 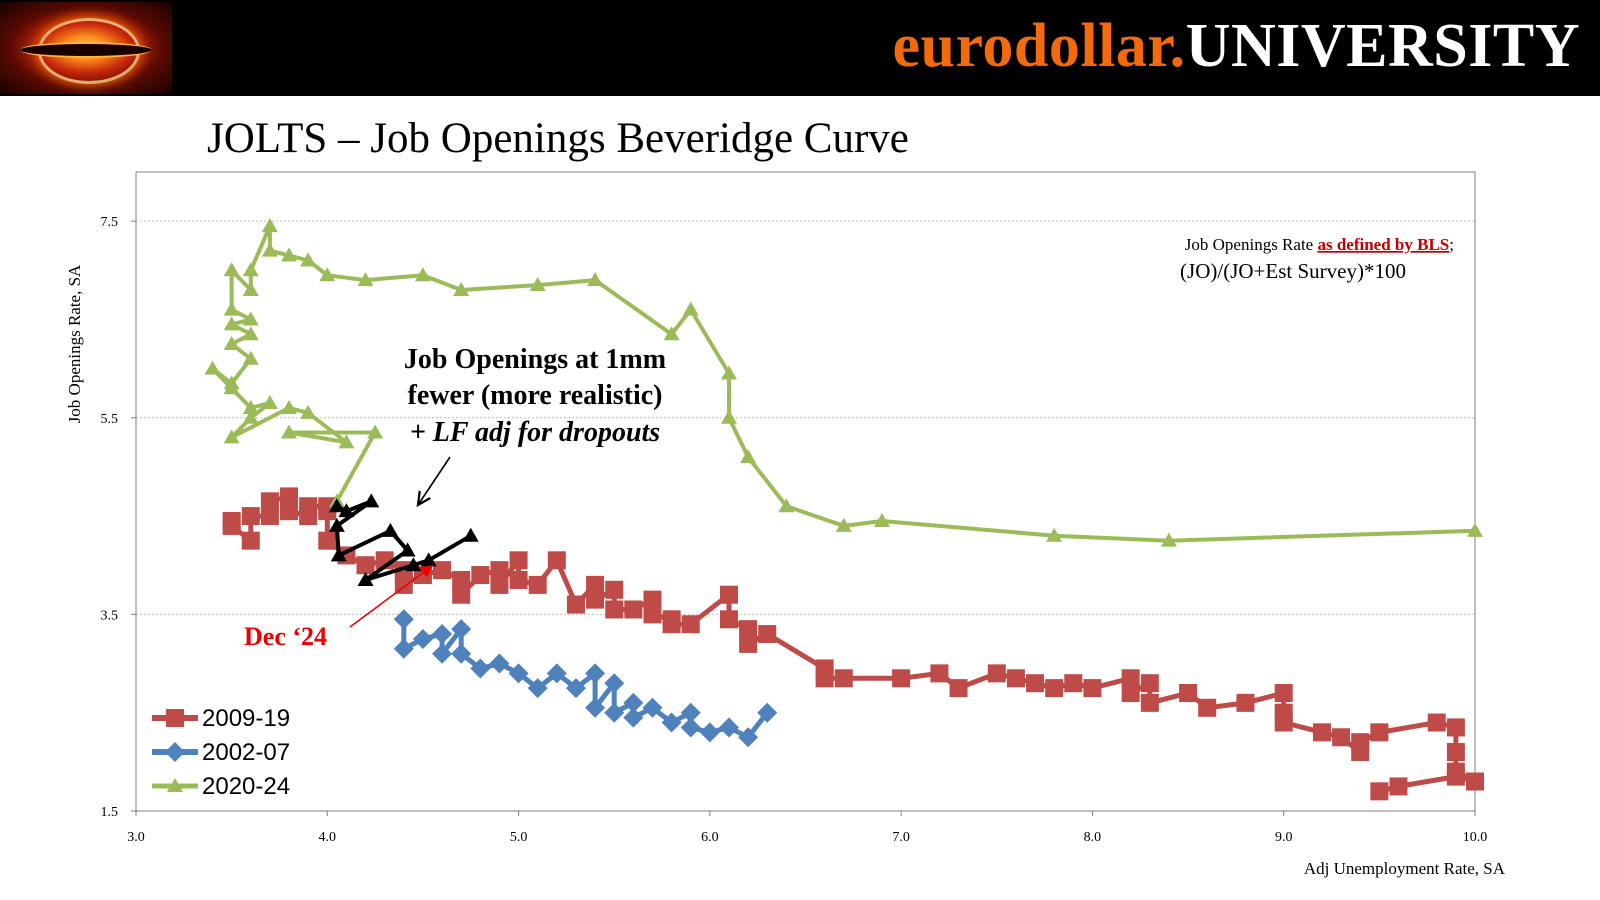 What do you see at coordinates (1237, 46) in the screenshot?
I see `brand-wordmark: eurodollar.UNIVERSITY` at bounding box center [1237, 46].